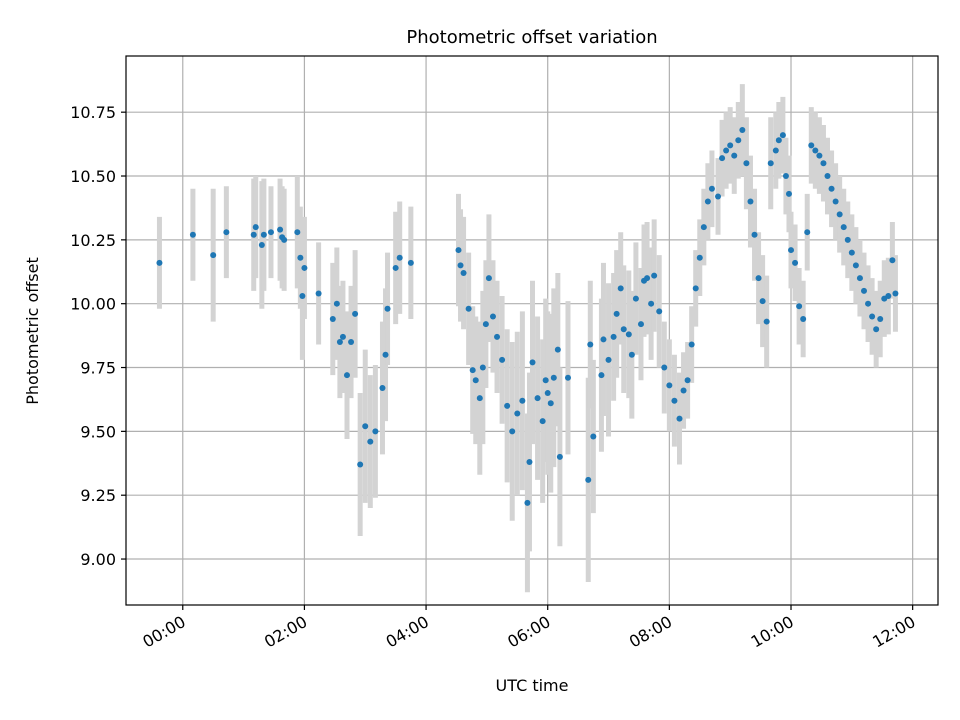 The height and width of the screenshot is (720, 960). I want to click on x-axis-title: UTC time, so click(532, 685).